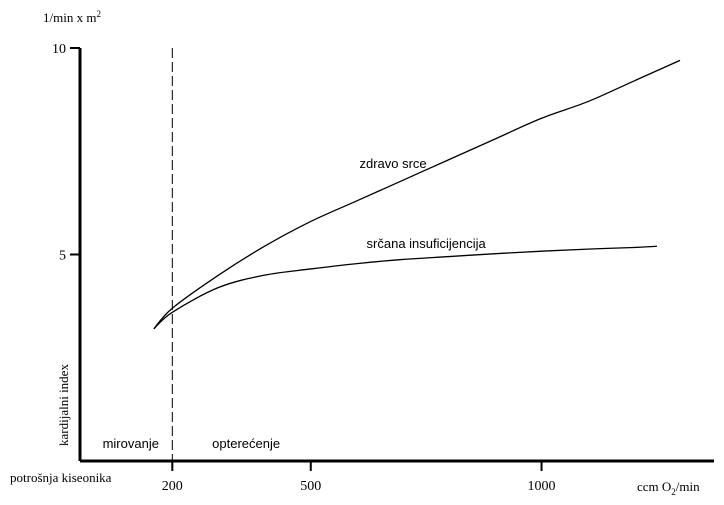 The image size is (724, 505). What do you see at coordinates (59, 49) in the screenshot?
I see `y-tick-label-1: 10` at bounding box center [59, 49].